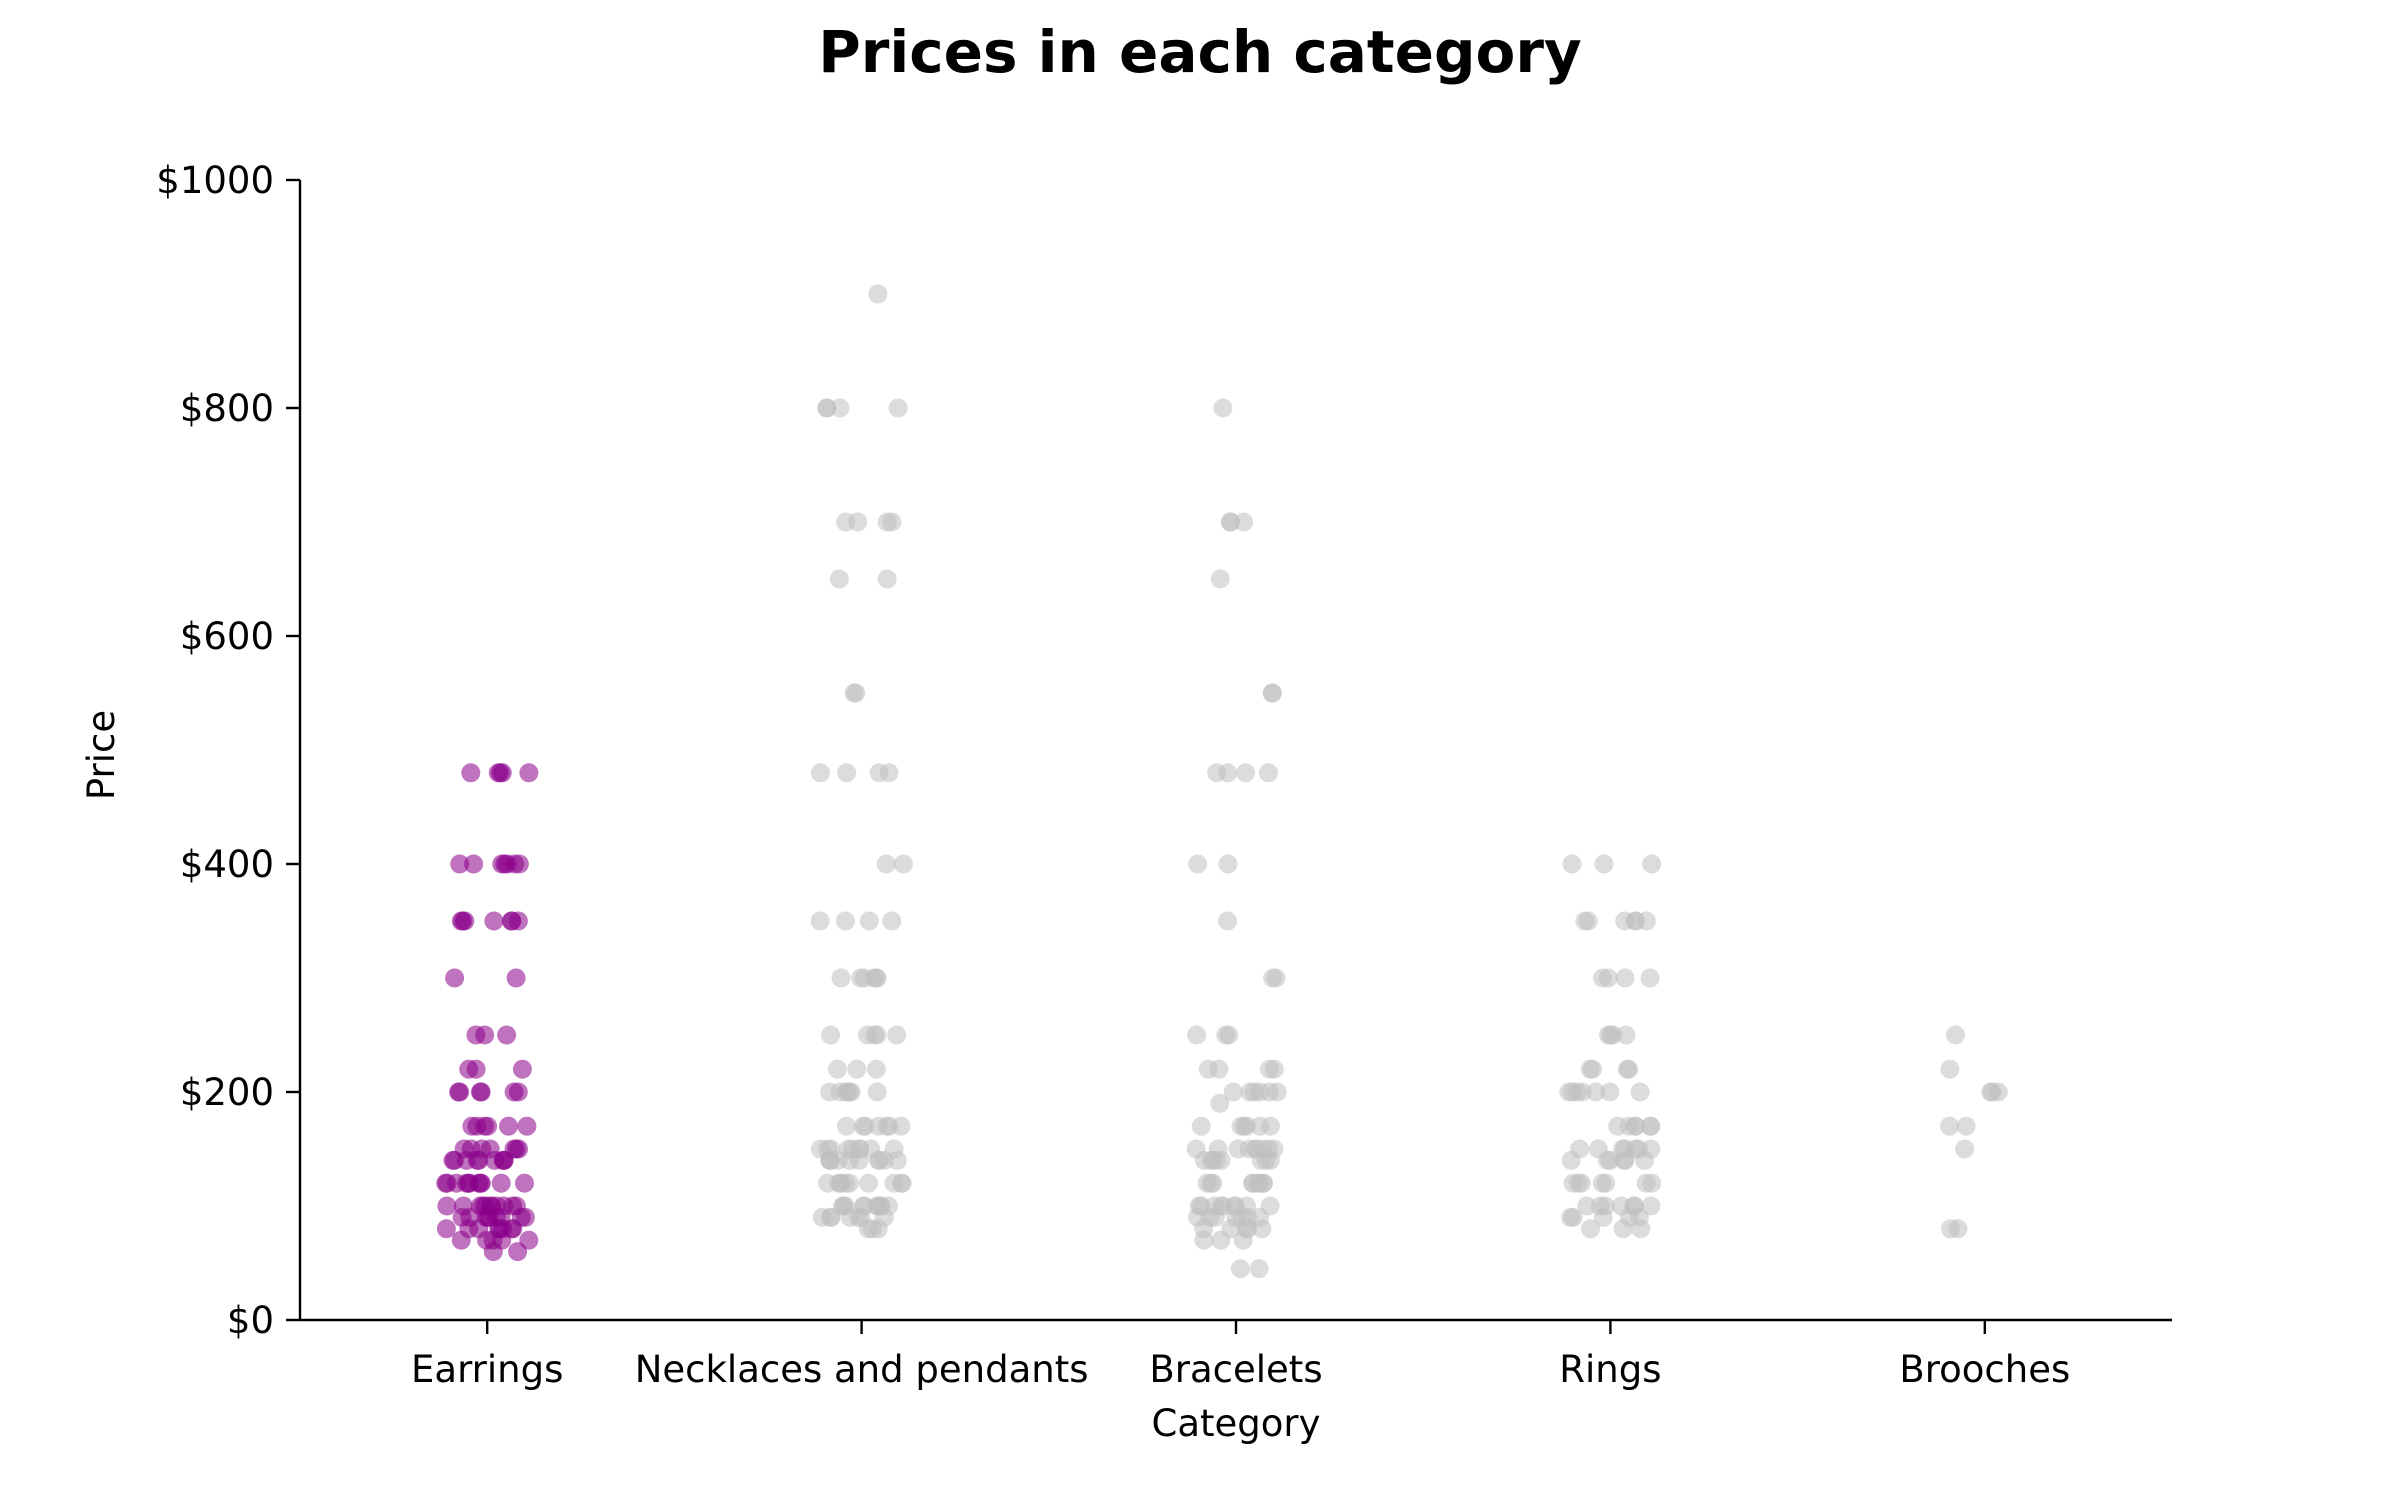  I want to click on y-axis-label: Price, so click(101, 755).